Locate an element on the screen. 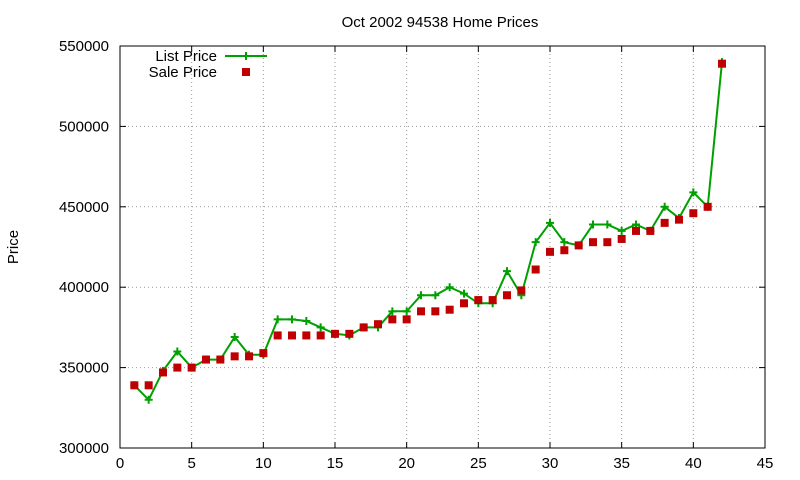 The height and width of the screenshot is (480, 800). x-tick-label: 45 is located at coordinates (765, 463).